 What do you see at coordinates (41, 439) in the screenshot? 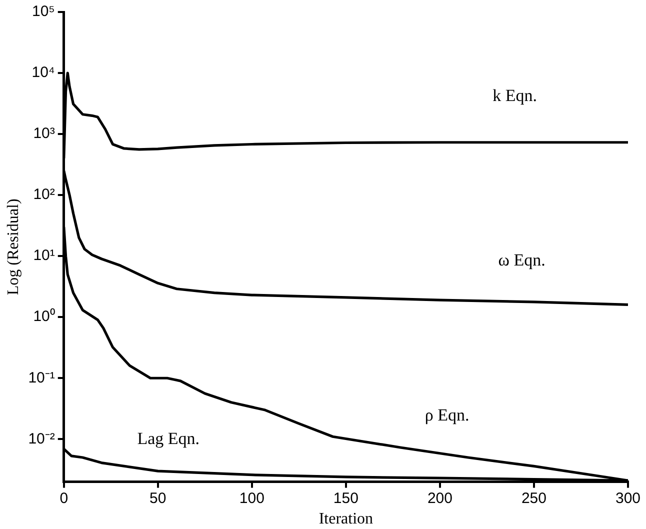
I see `y-tick-label: 10⁻²` at bounding box center [41, 439].